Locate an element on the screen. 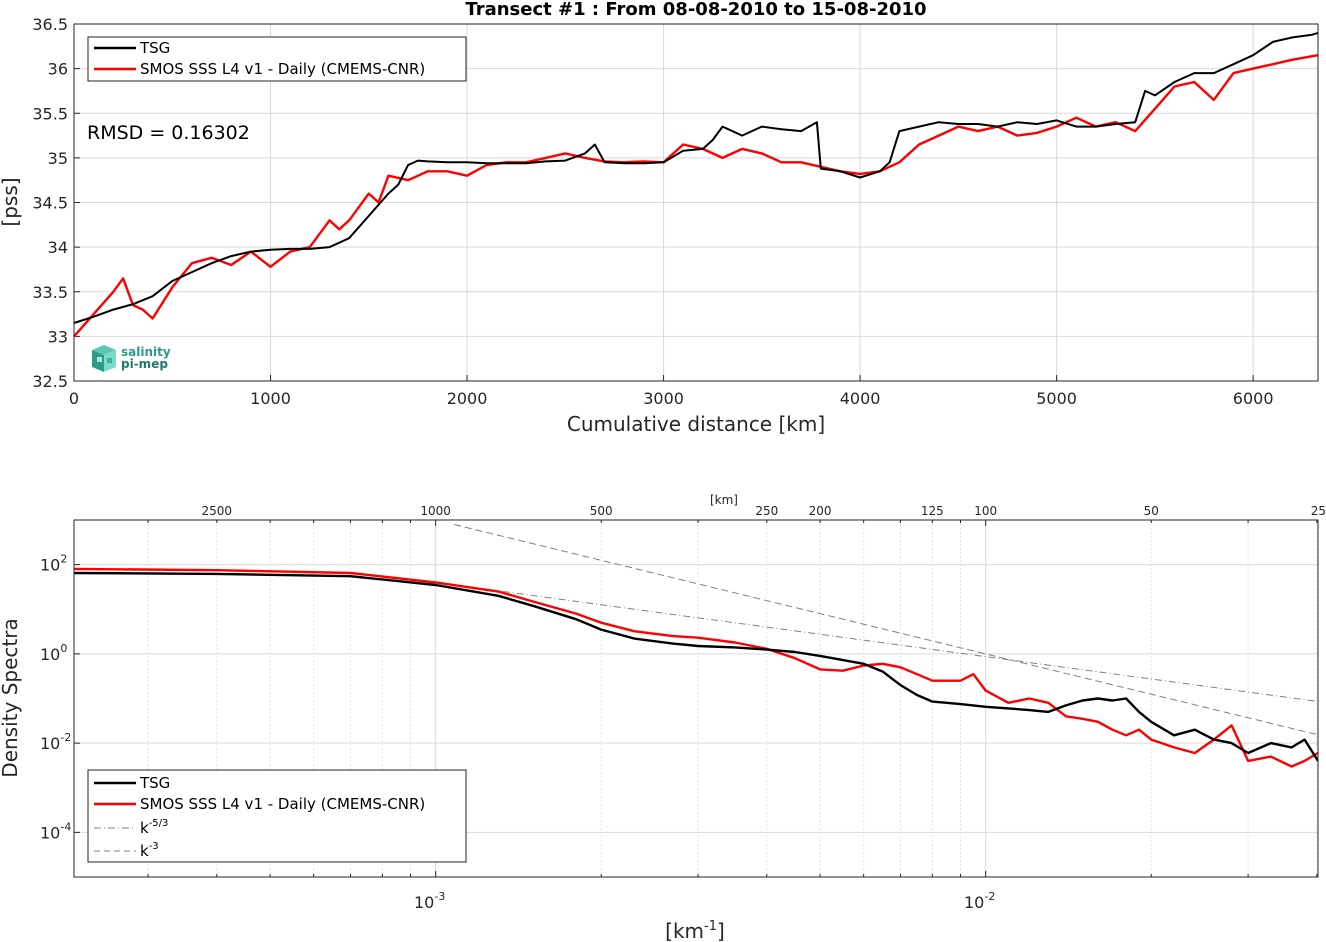 The width and height of the screenshot is (1326, 942). top-km-axis-labels: 2500 1000 500 250 200 125 100 50 25 is located at coordinates (764, 511).